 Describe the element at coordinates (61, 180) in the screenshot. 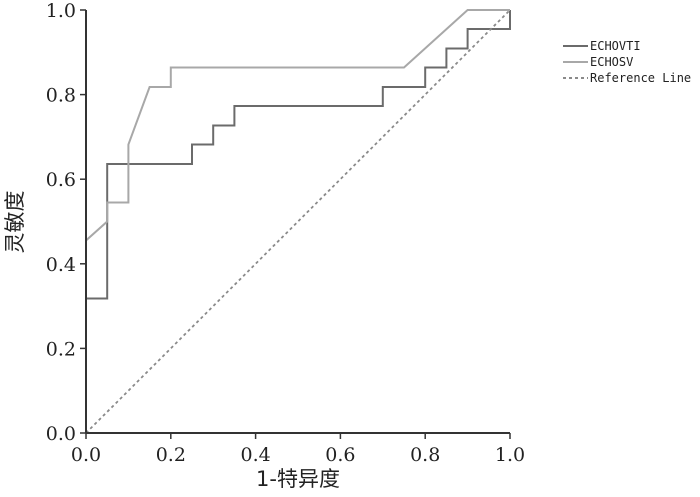

I see `y-tick-label: 0.6` at that location.